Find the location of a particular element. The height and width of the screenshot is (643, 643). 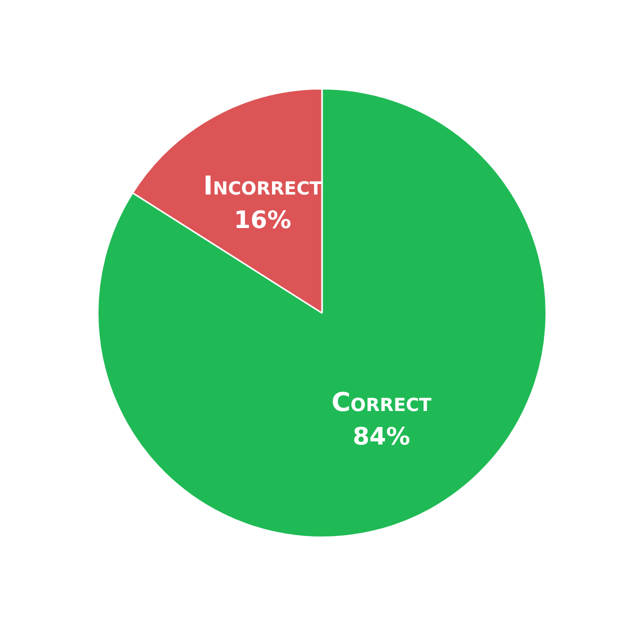

data-label: 84% is located at coordinates (381, 436).